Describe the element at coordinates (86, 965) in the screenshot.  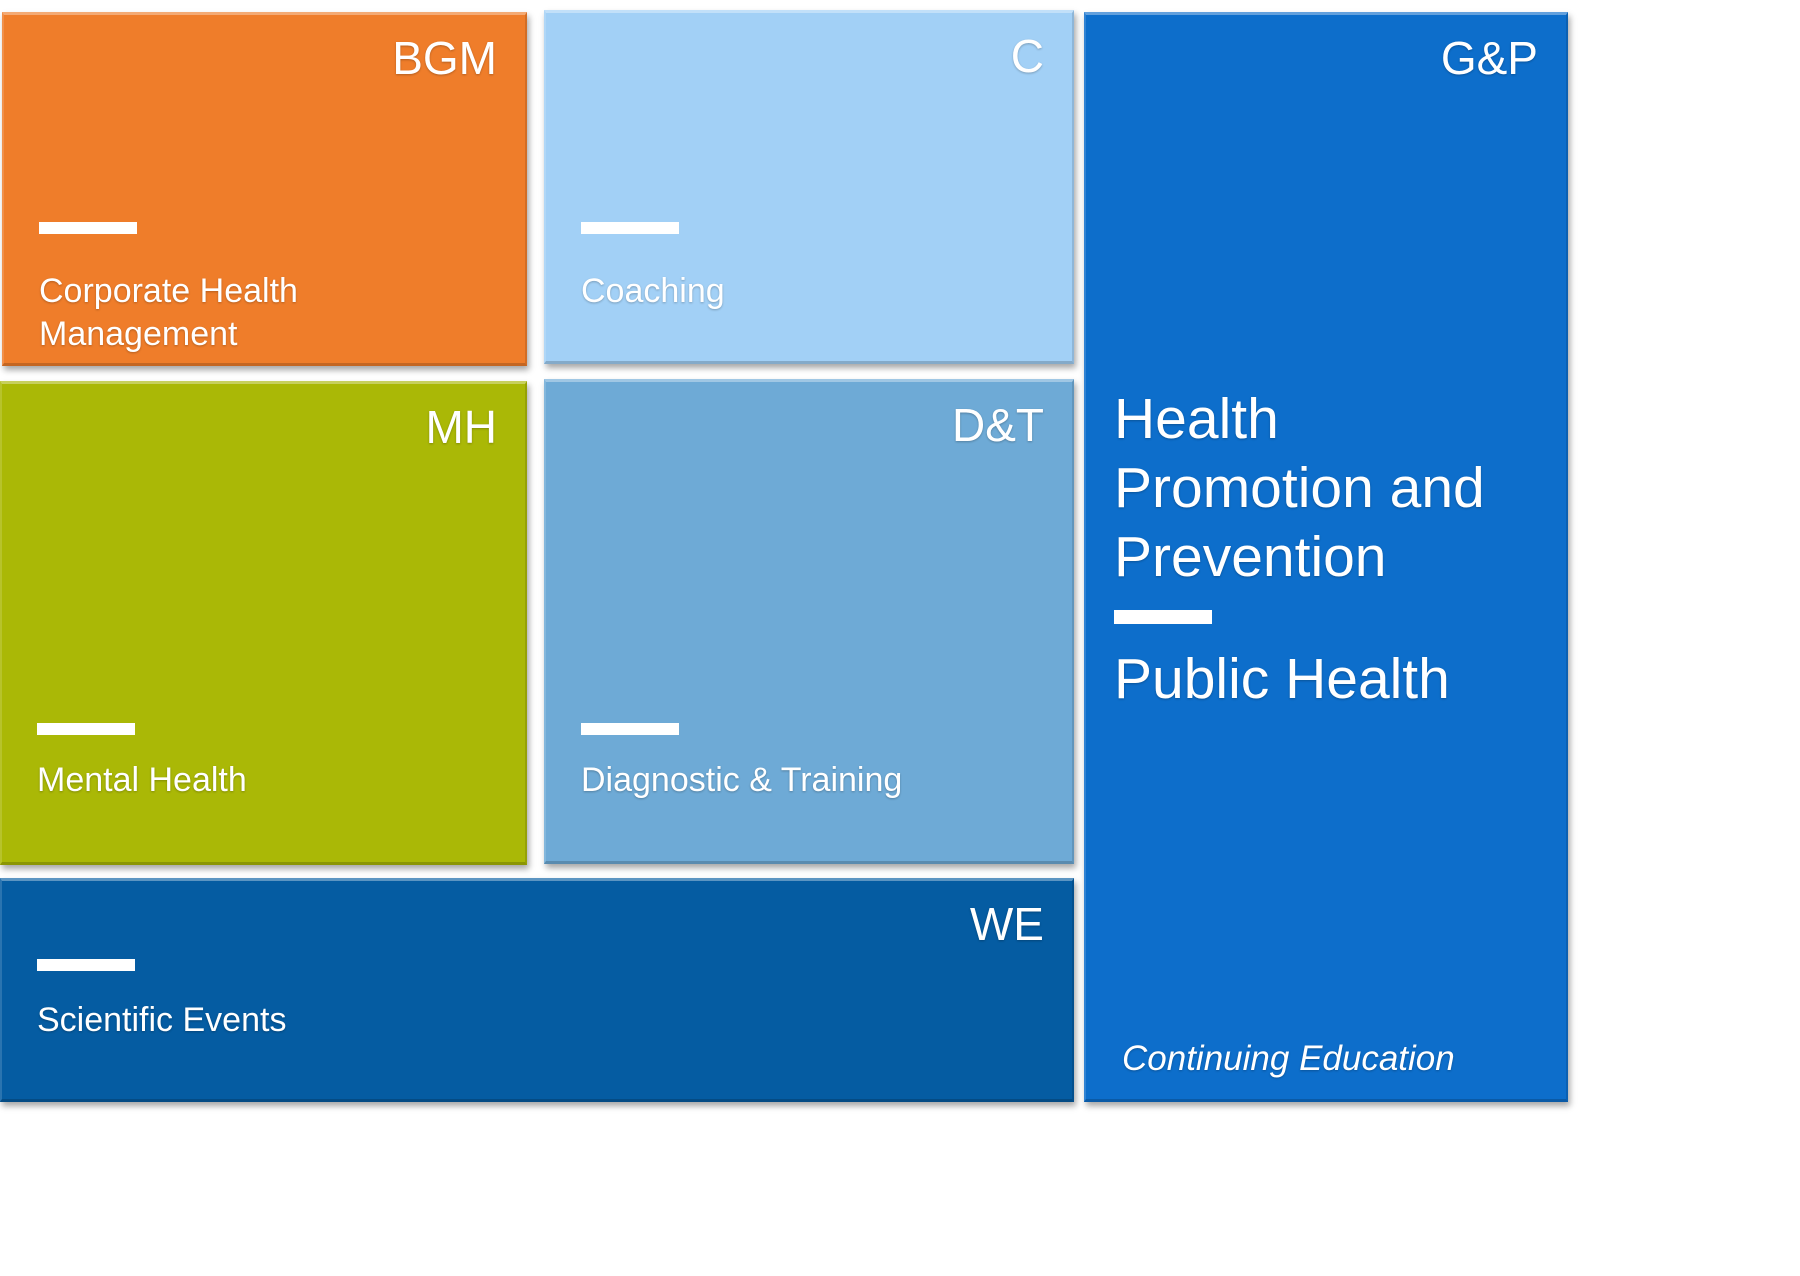
I see `tile-we-divider` at that location.